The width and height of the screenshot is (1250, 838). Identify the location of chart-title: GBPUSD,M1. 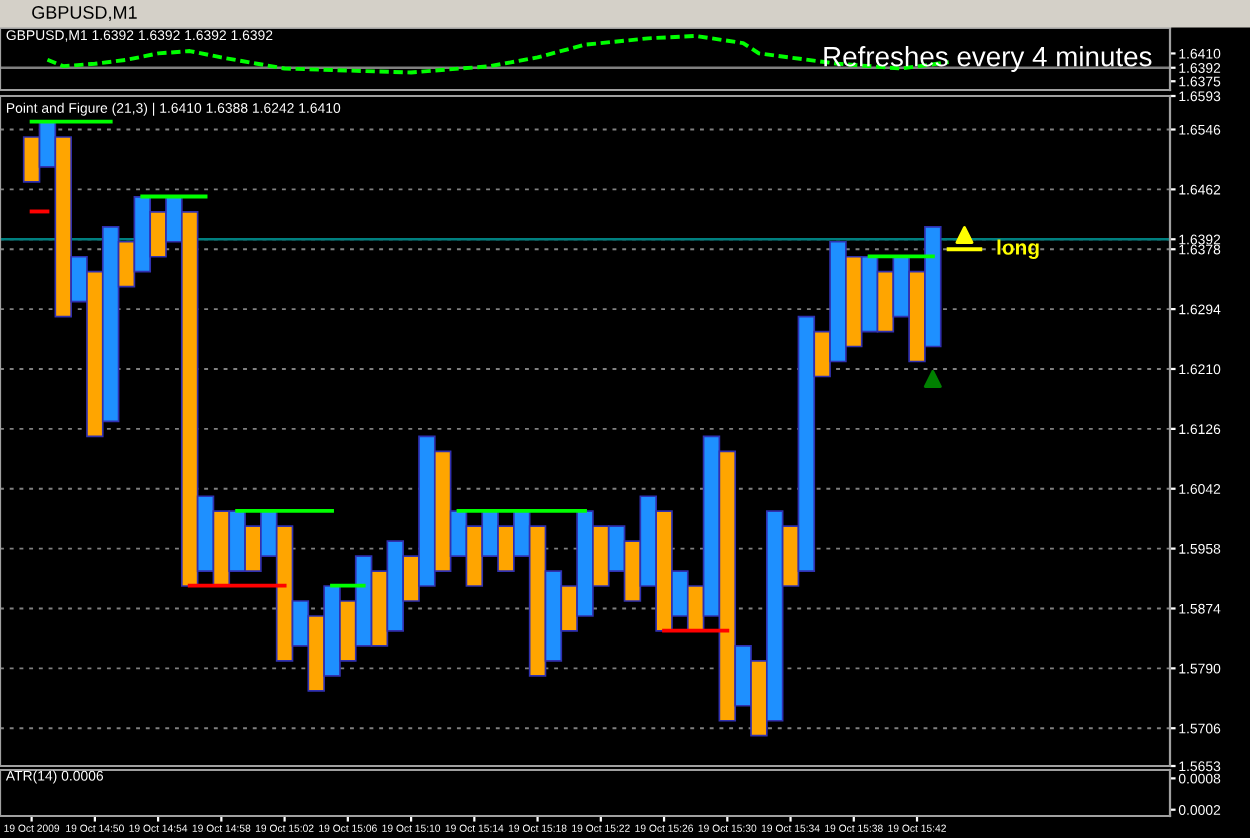
(84, 13).